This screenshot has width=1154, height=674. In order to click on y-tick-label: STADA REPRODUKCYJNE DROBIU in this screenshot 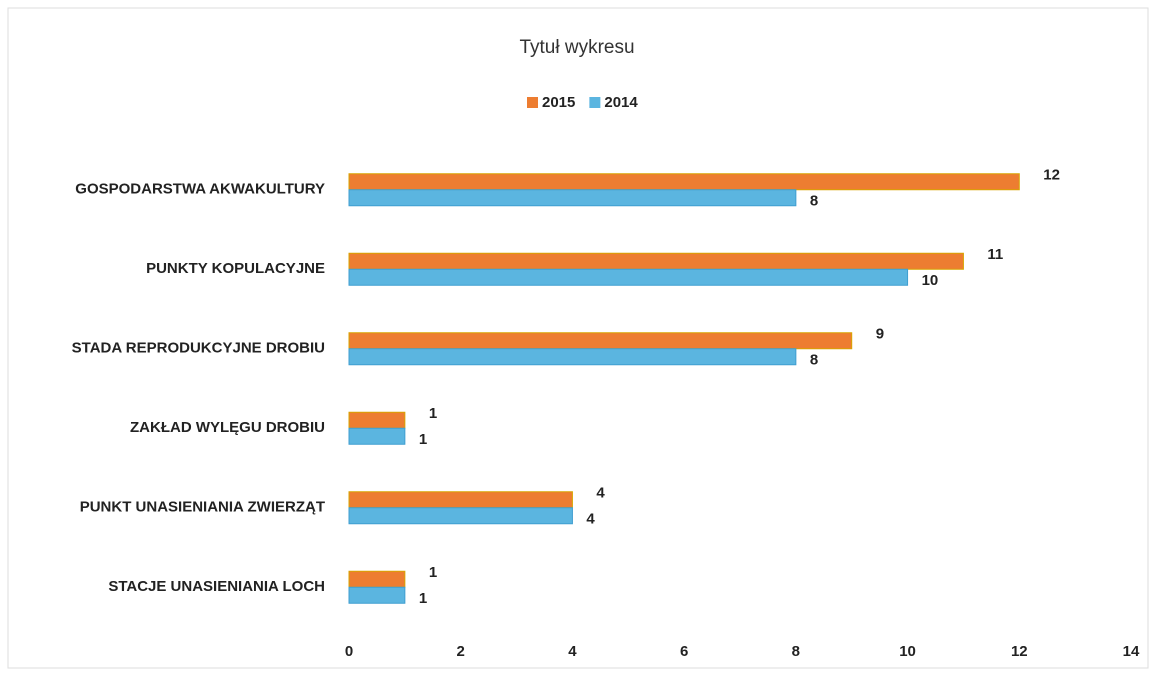, I will do `click(198, 348)`.